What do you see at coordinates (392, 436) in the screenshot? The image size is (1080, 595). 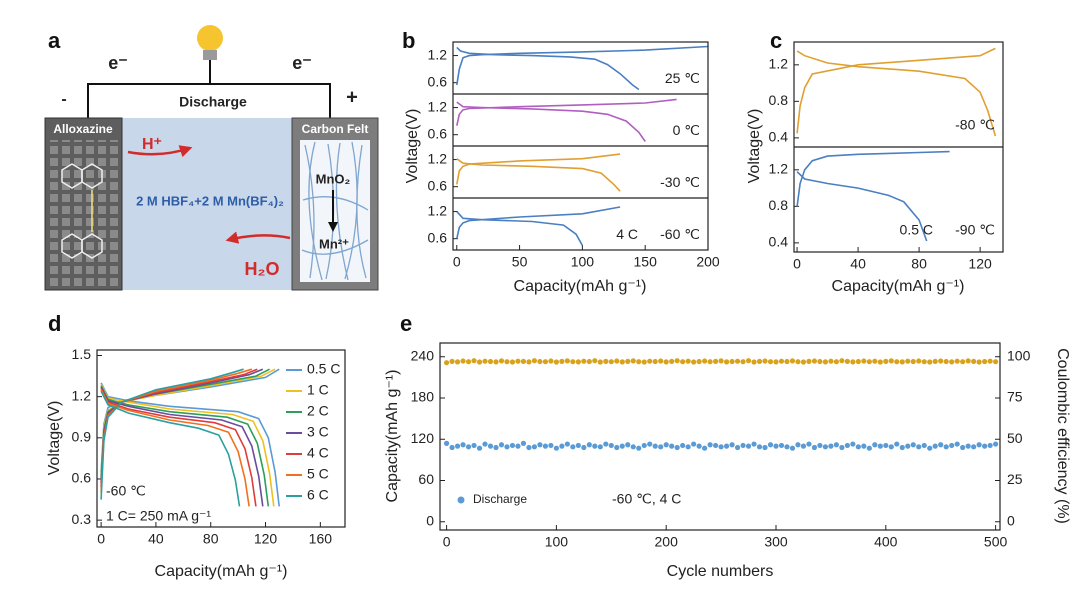 I see `y-axis-label: Capacity(mAh g⁻¹)` at bounding box center [392, 436].